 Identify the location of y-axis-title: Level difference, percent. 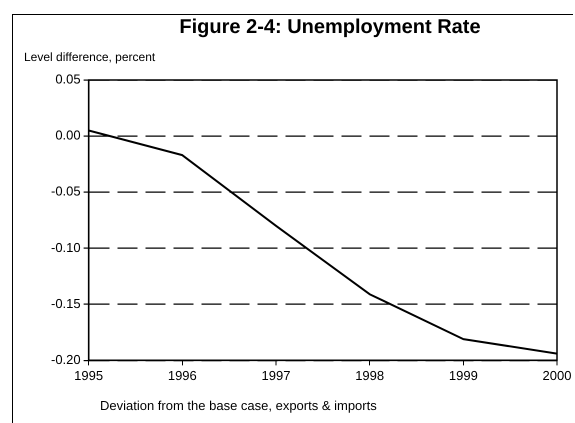
(90, 57).